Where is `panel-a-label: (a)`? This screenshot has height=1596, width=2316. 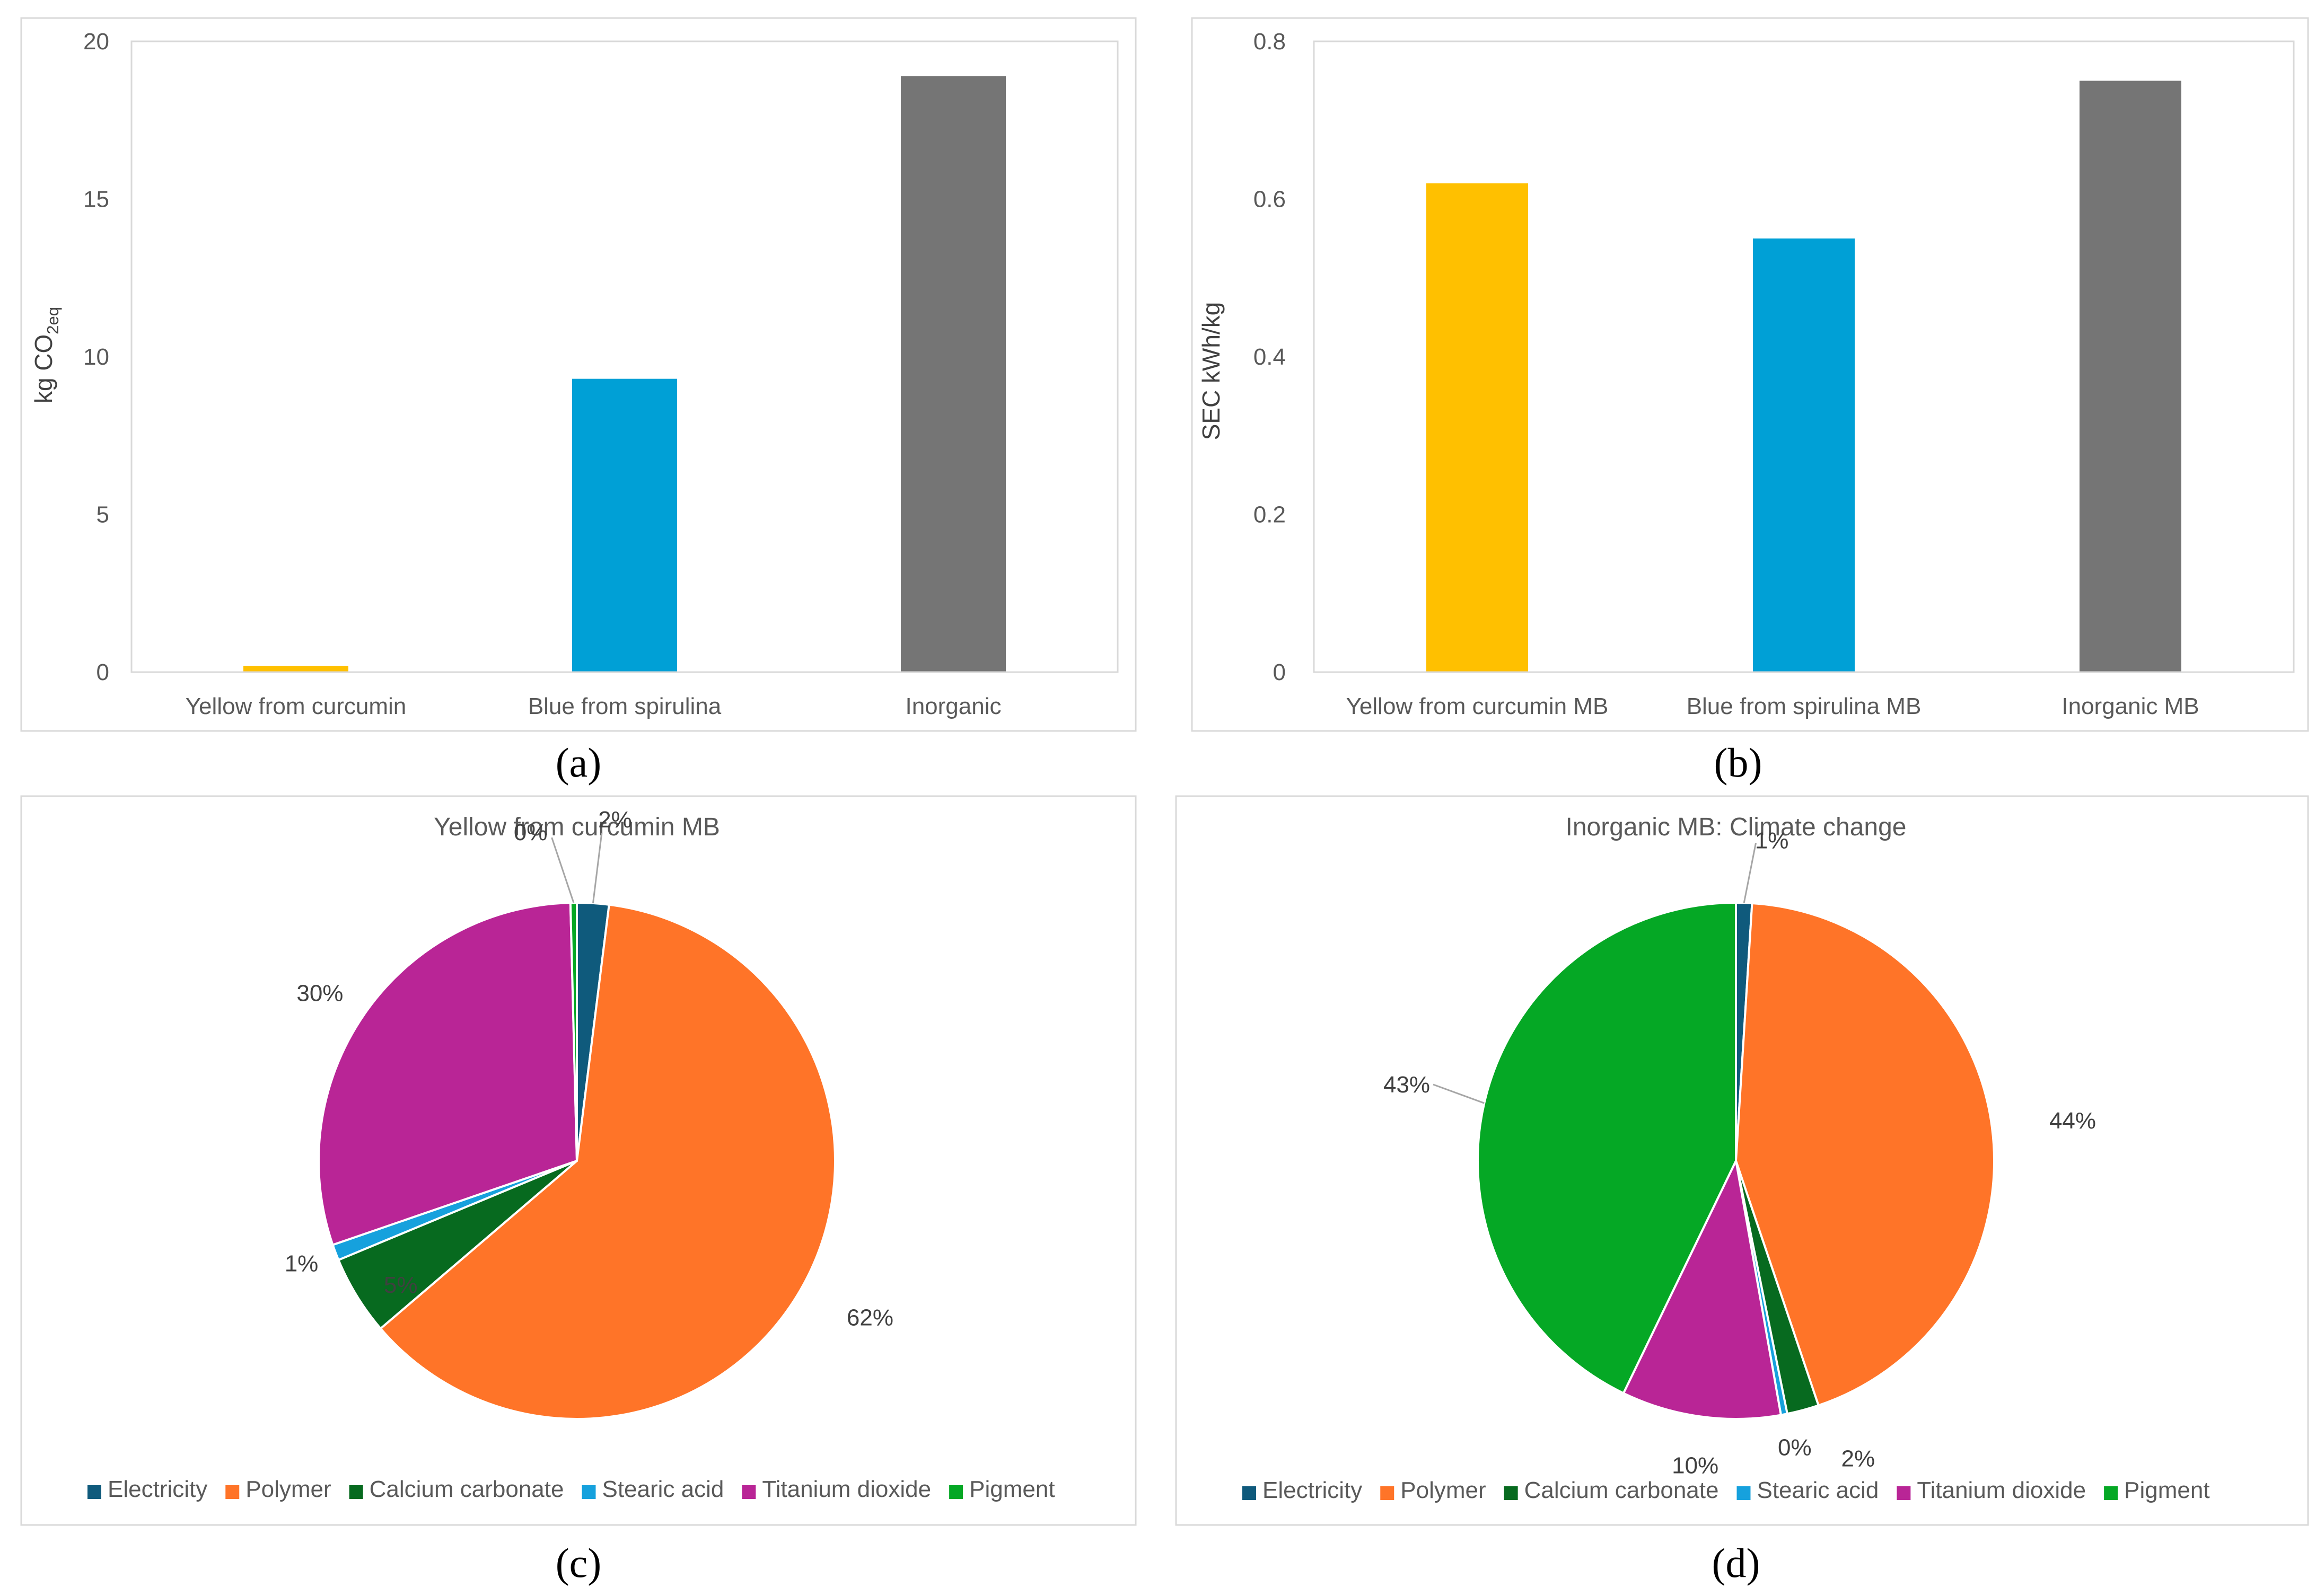 panel-a-label: (a) is located at coordinates (579, 762).